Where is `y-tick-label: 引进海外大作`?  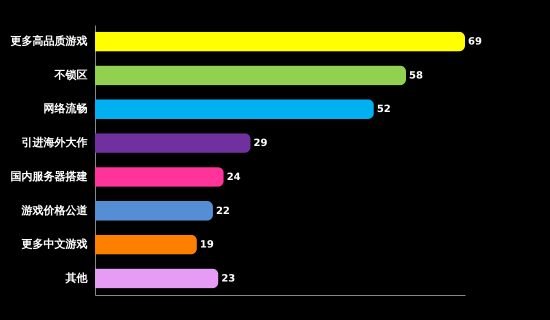 y-tick-label: 引进海外大作 is located at coordinates (55, 143).